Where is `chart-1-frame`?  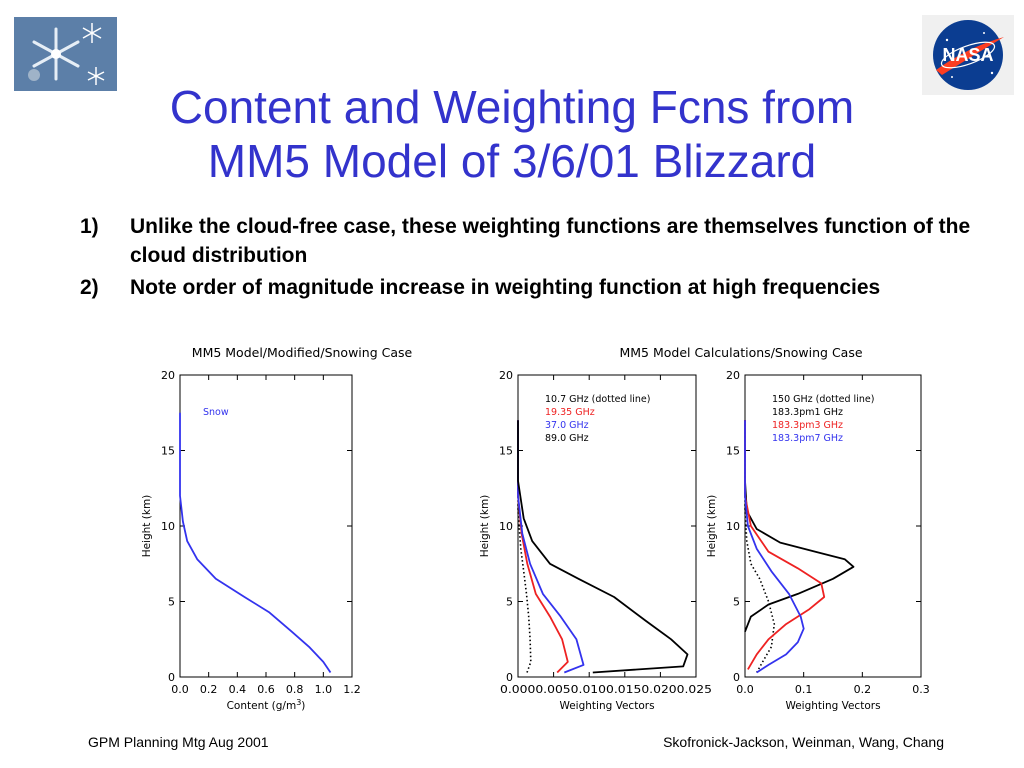 chart-1-frame is located at coordinates (266, 526).